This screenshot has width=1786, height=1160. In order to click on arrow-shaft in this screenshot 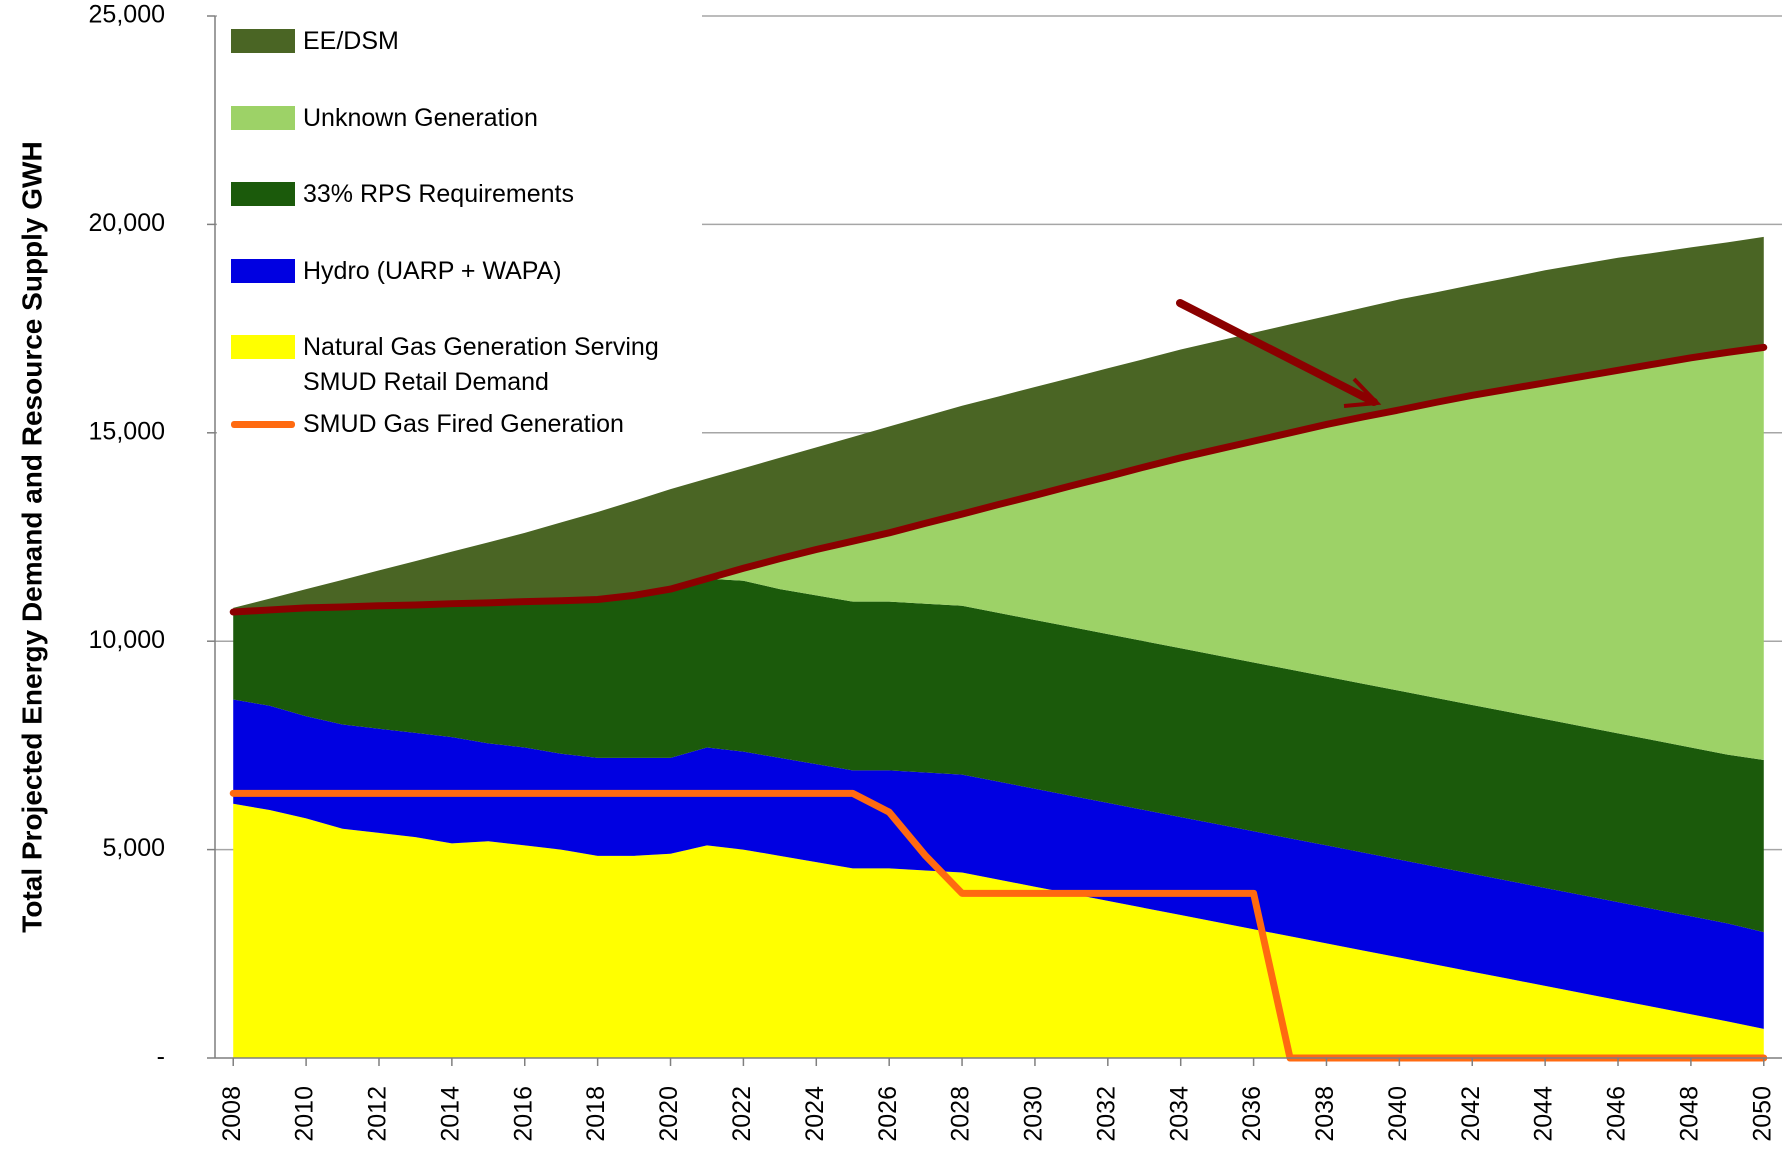, I will do `click(1277, 352)`.